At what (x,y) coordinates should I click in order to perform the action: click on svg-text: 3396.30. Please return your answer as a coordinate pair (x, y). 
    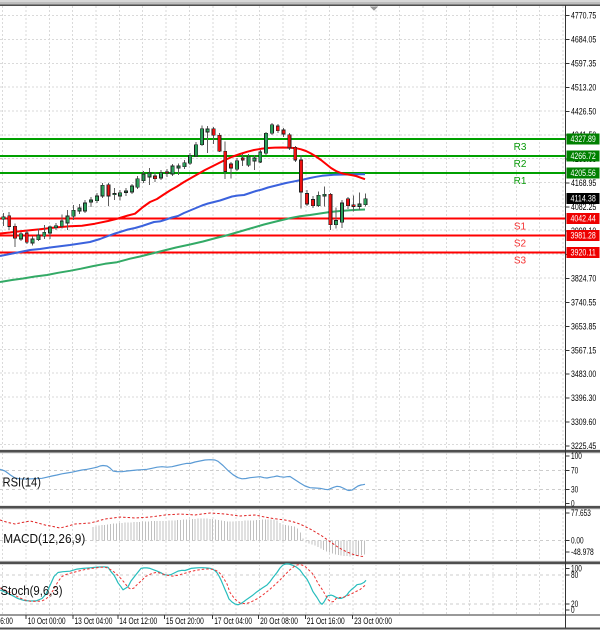
    Looking at the image, I should click on (583, 398).